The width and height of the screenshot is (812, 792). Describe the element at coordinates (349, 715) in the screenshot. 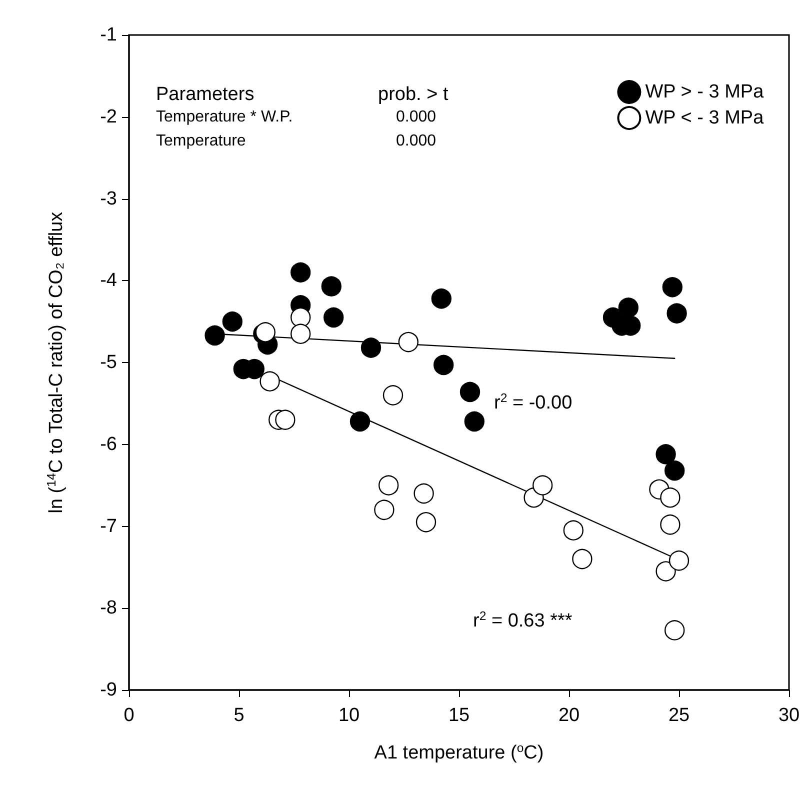

I see `x-tick-label: 10` at that location.